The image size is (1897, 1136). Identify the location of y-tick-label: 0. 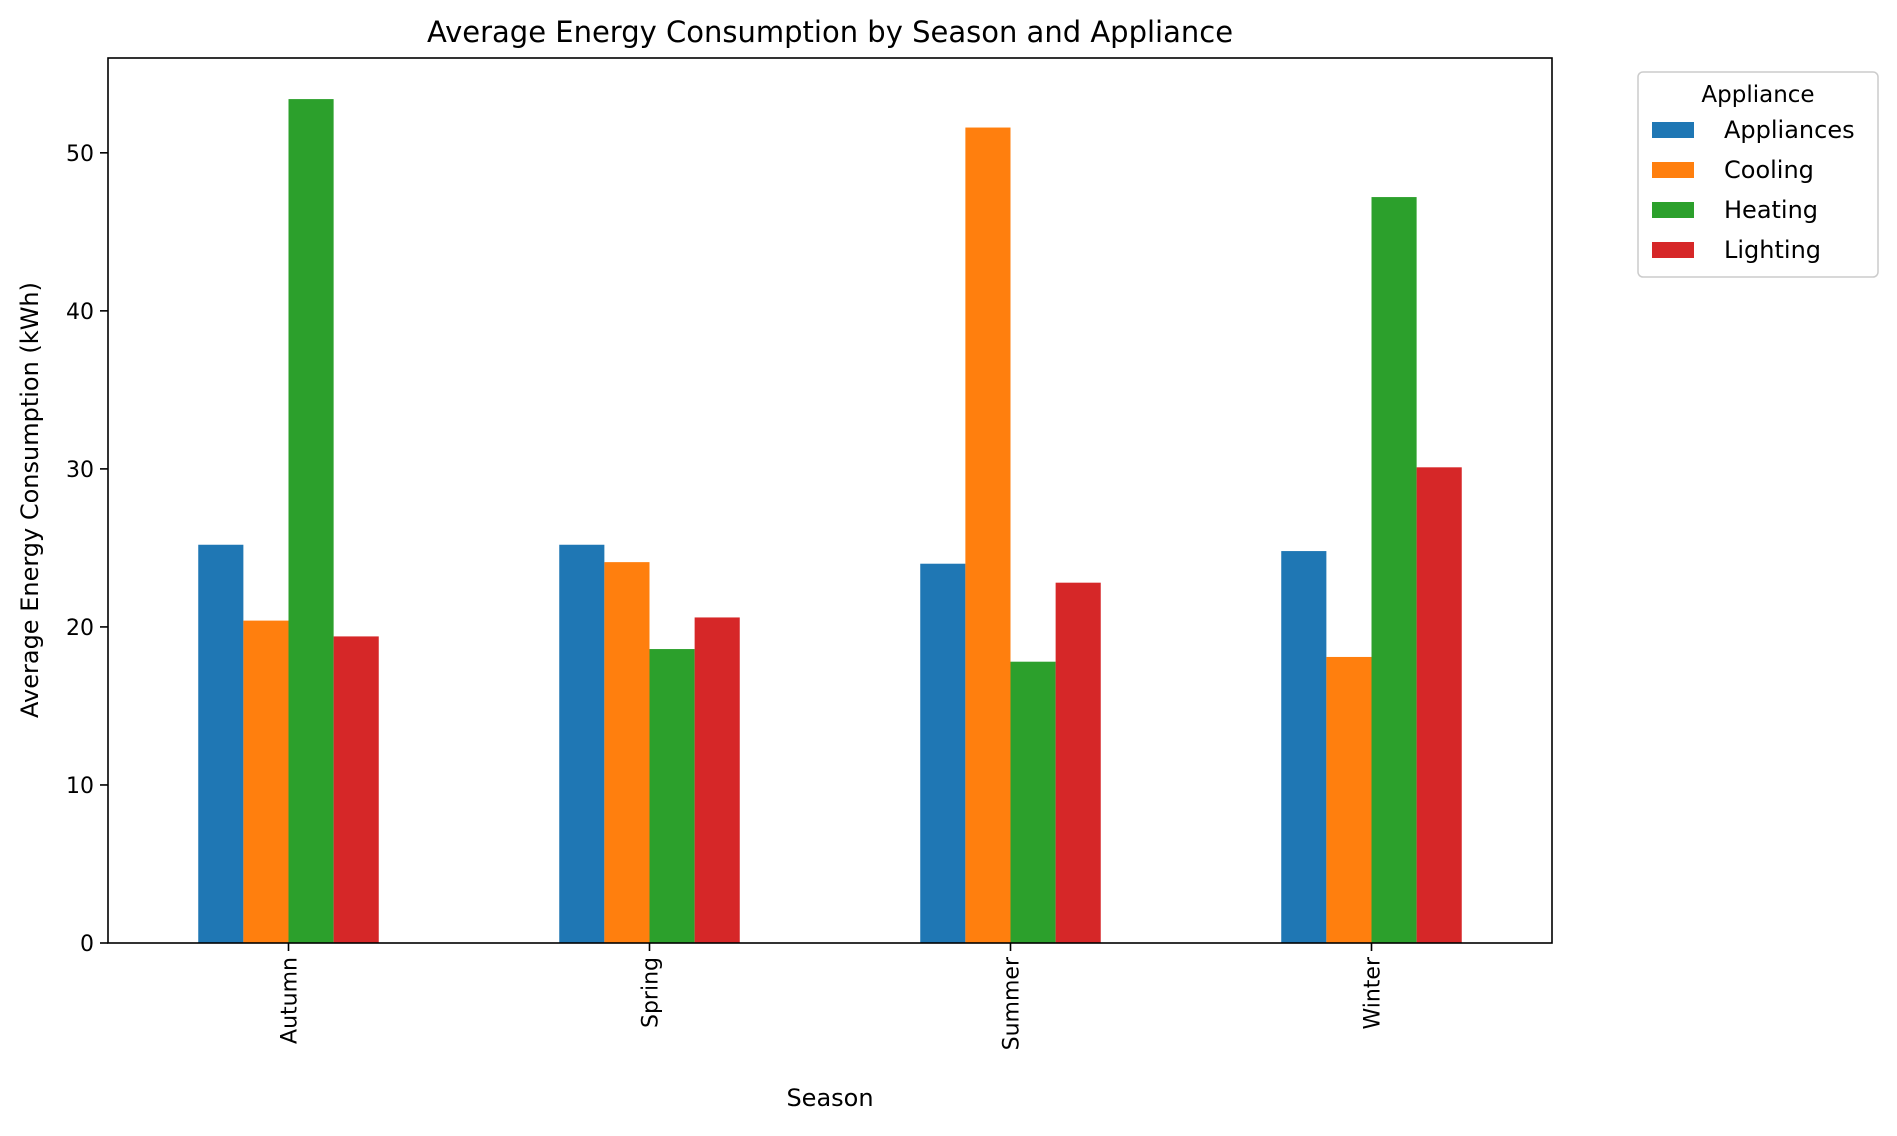
(87, 944).